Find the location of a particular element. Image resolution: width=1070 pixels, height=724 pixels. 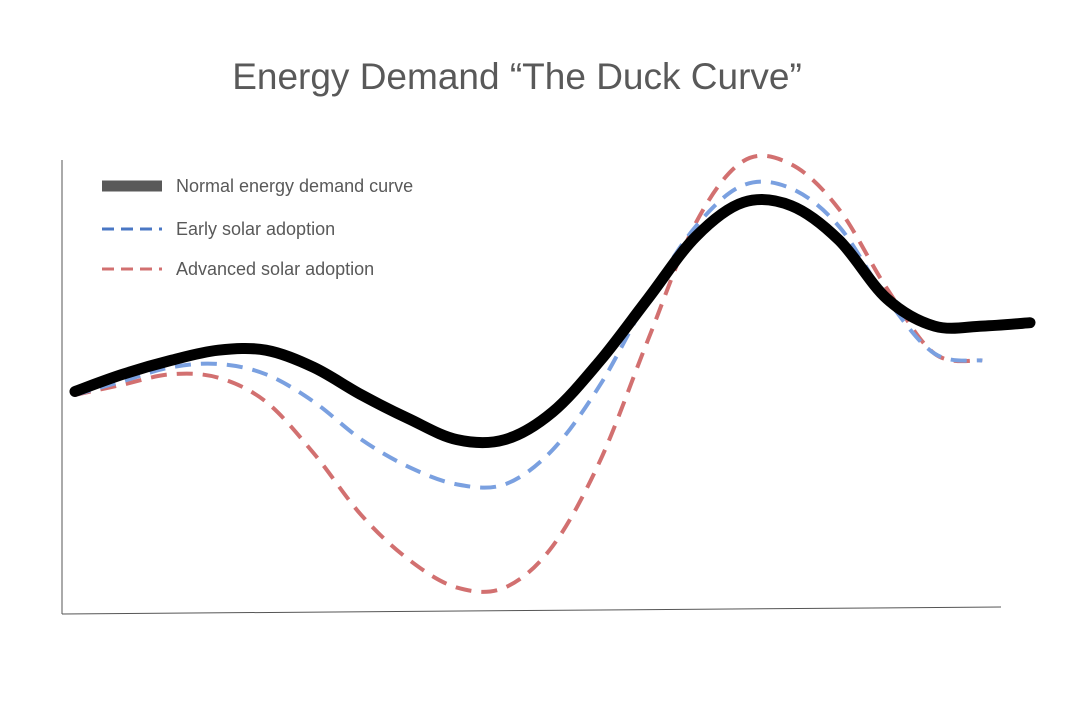

legend-label-advanced: Advanced solar adoption is located at coordinates (275, 269).